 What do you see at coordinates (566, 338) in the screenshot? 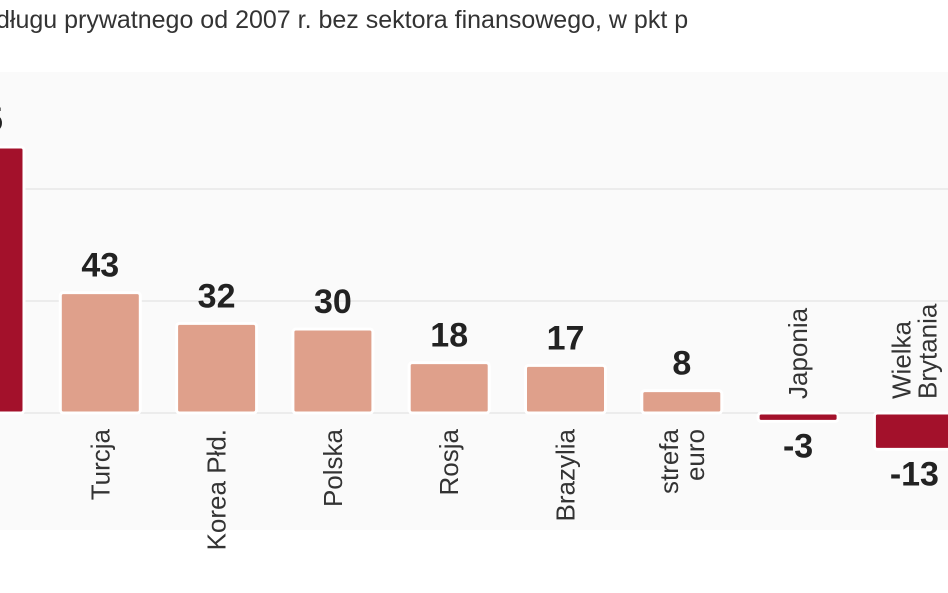
I see `value-label: 17` at bounding box center [566, 338].